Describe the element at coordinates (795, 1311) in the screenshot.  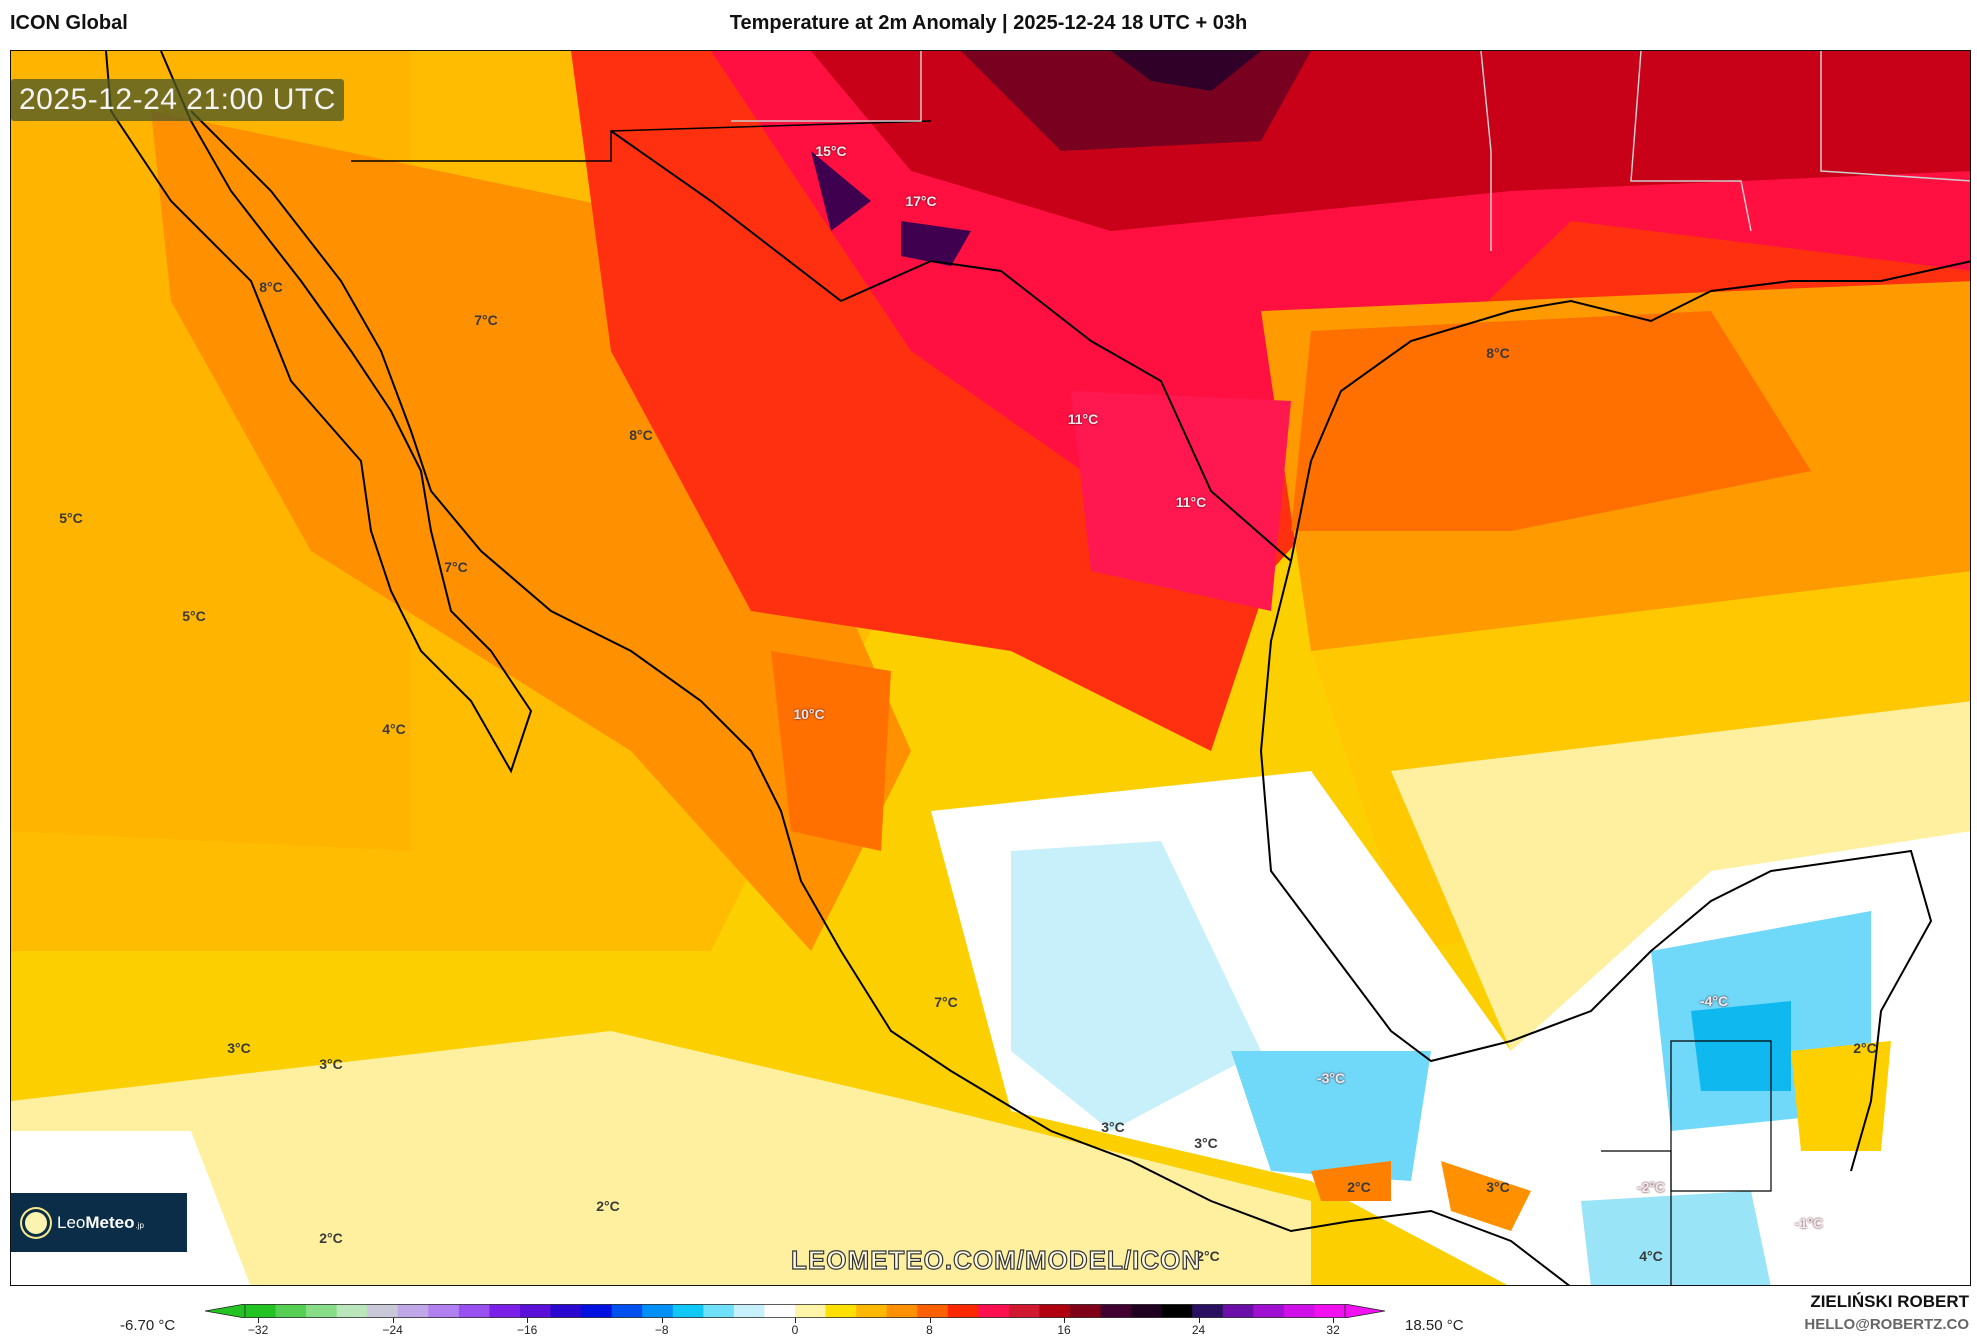
I see `colorbar` at that location.